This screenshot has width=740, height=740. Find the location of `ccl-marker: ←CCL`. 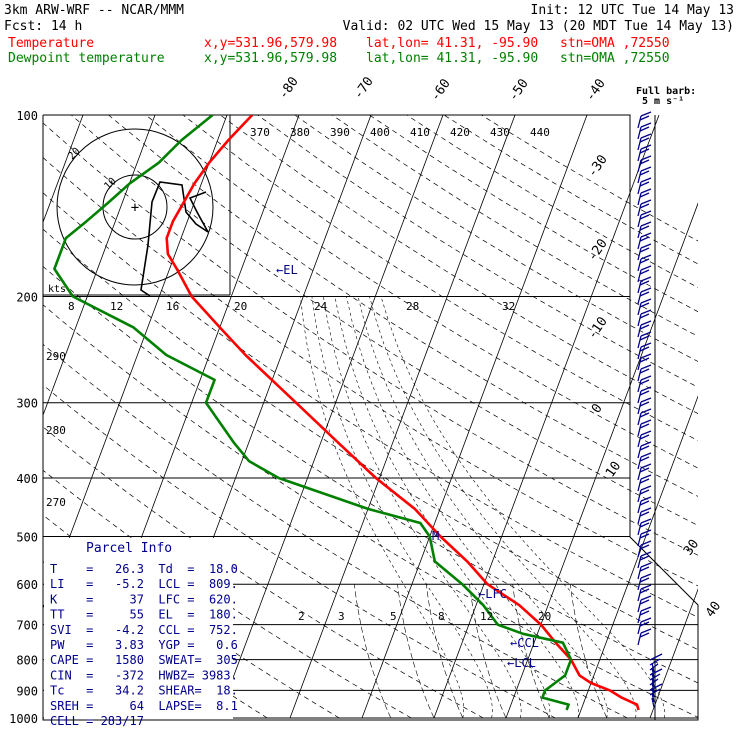

ccl-marker: ←CCL is located at coordinates (524, 643).